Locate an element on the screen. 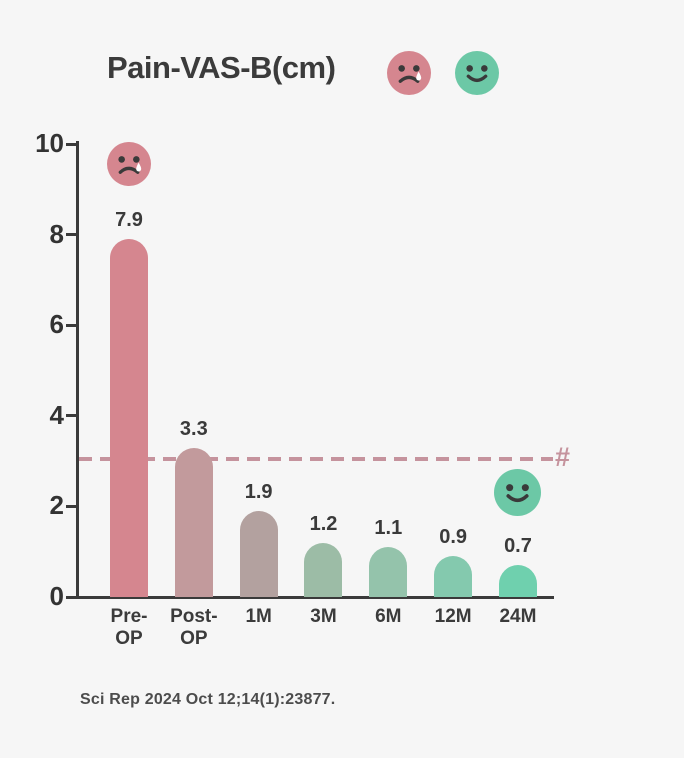 The width and height of the screenshot is (684, 758). bar-value-label: 1.1 is located at coordinates (388, 528).